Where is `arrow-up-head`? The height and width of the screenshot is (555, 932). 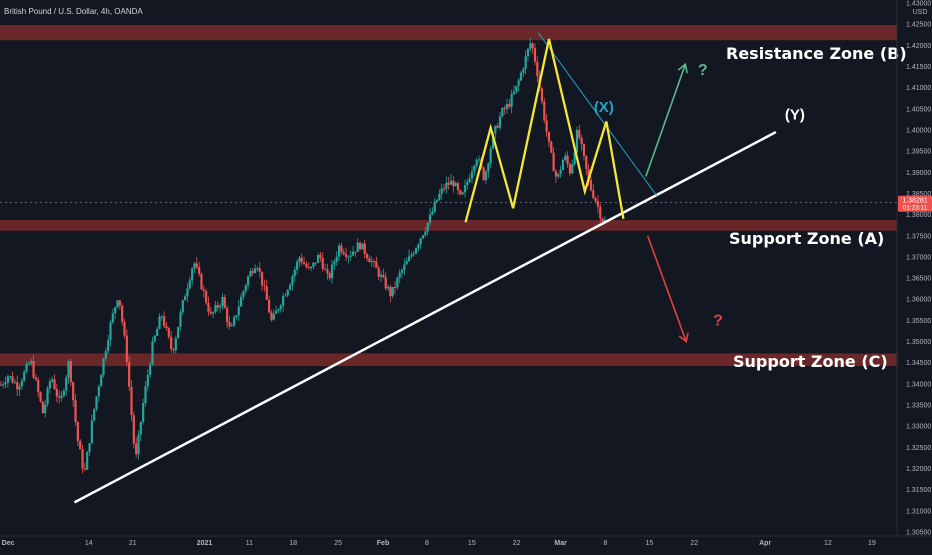
arrow-up-head is located at coordinates (682, 68).